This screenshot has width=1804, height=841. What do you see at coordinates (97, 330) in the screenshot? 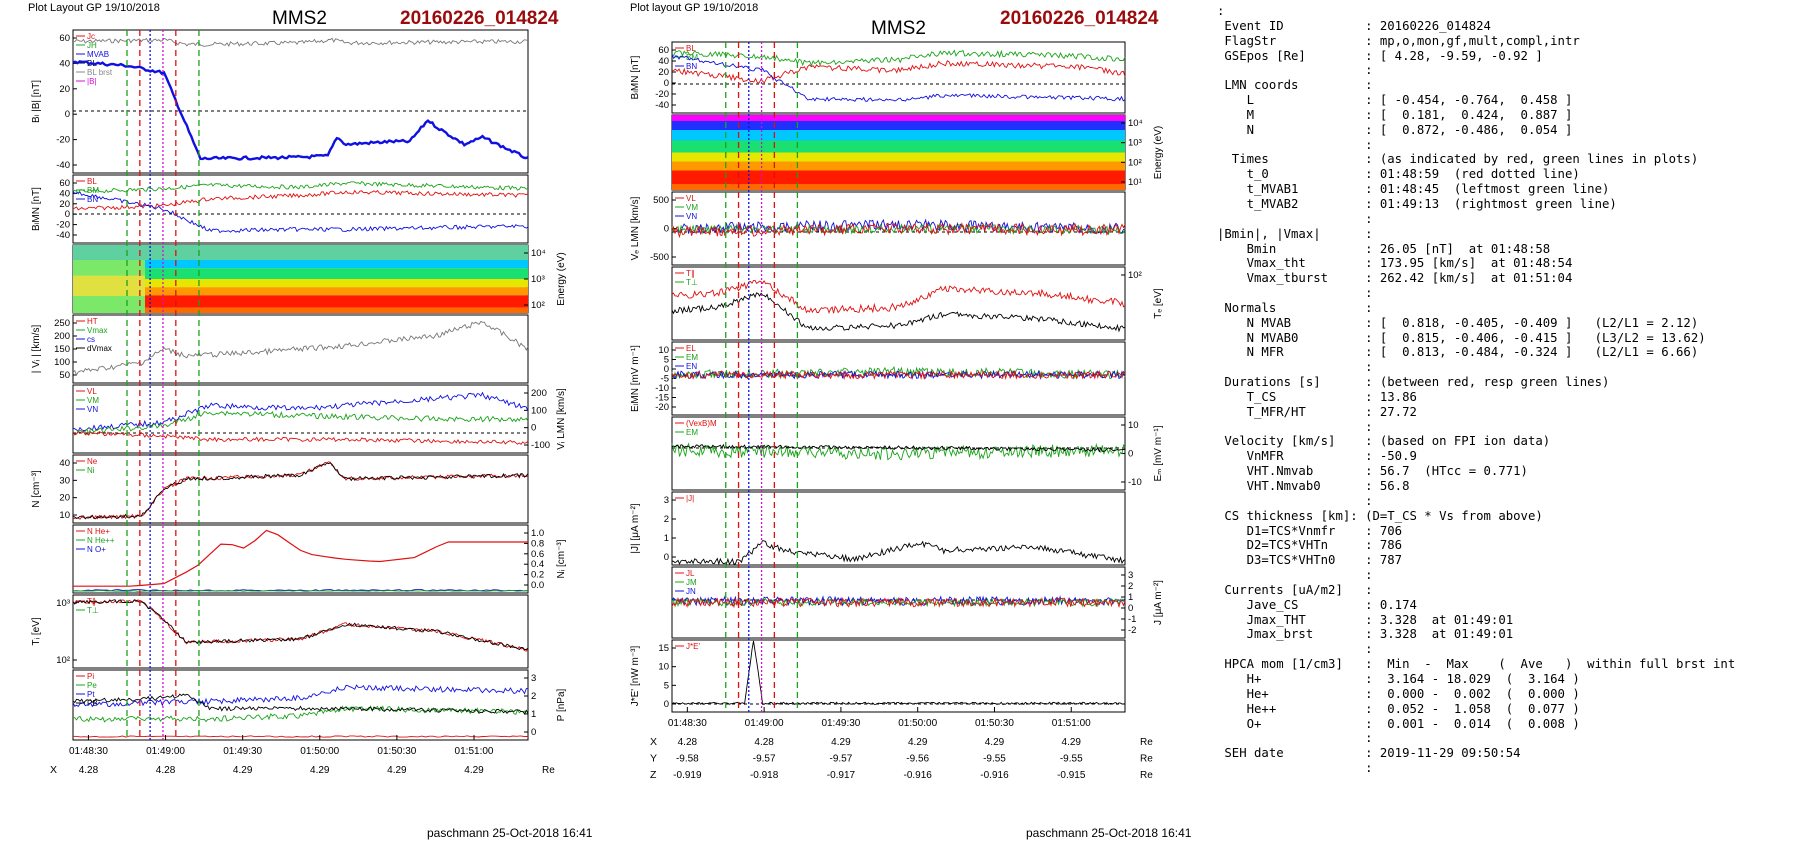
I see `legend-entry: Vmax` at bounding box center [97, 330].